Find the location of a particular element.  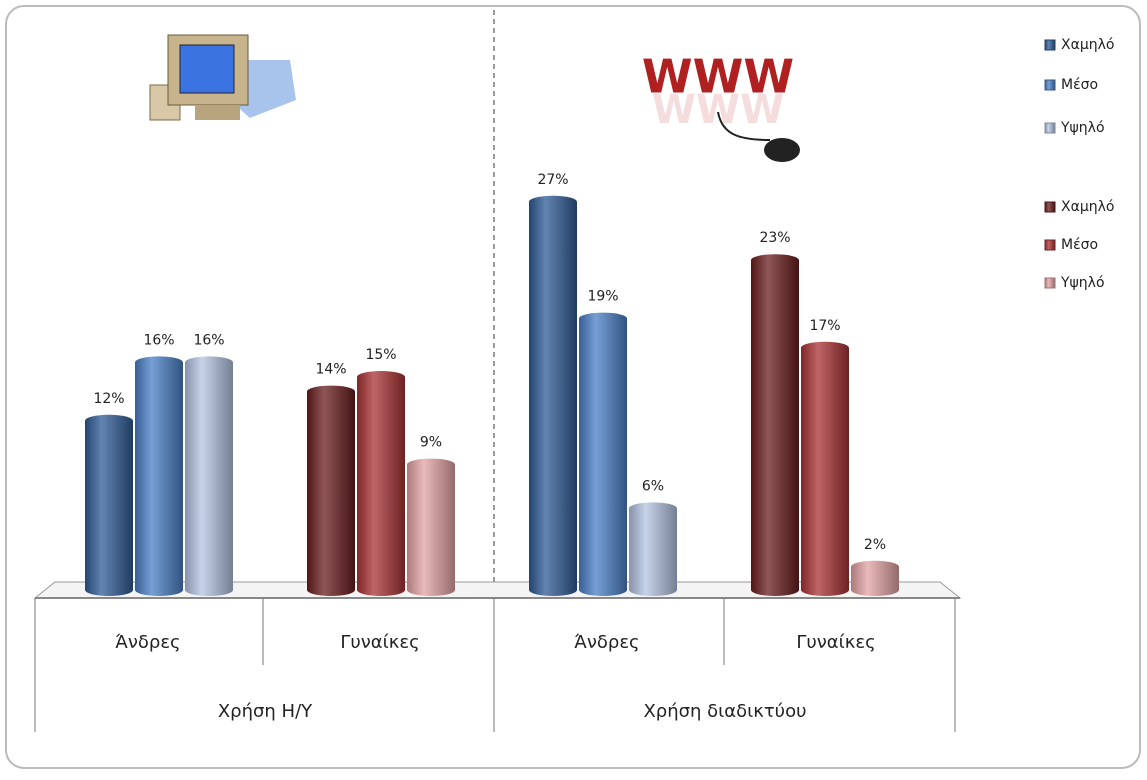

data-label: 9% is located at coordinates (431, 443).